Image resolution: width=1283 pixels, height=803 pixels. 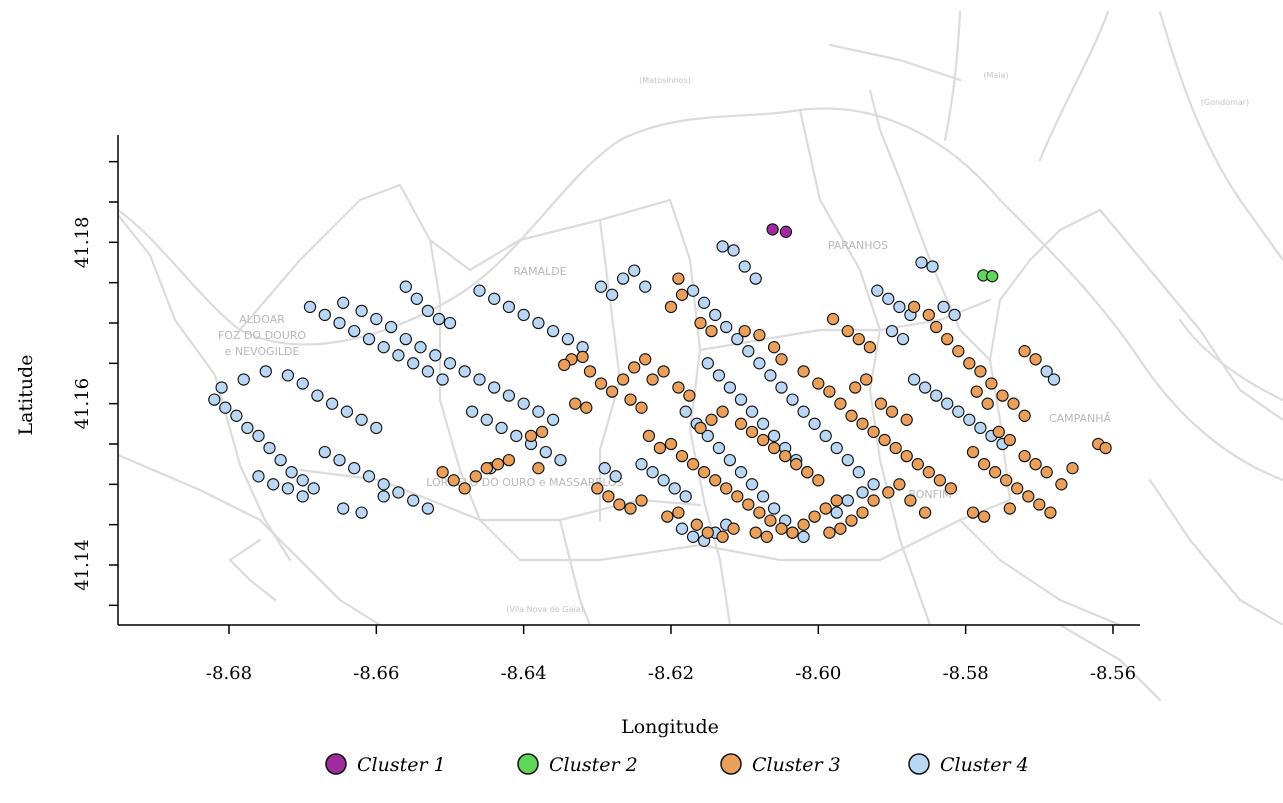 I want to click on map-label-matosinhos: (Matosinhos), so click(x=665, y=80).